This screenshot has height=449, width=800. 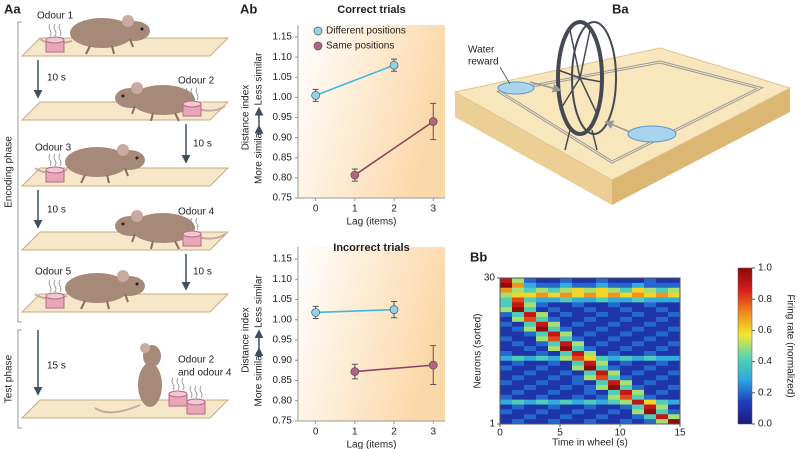 I want to click on panel-label: Ab, so click(x=248, y=8).